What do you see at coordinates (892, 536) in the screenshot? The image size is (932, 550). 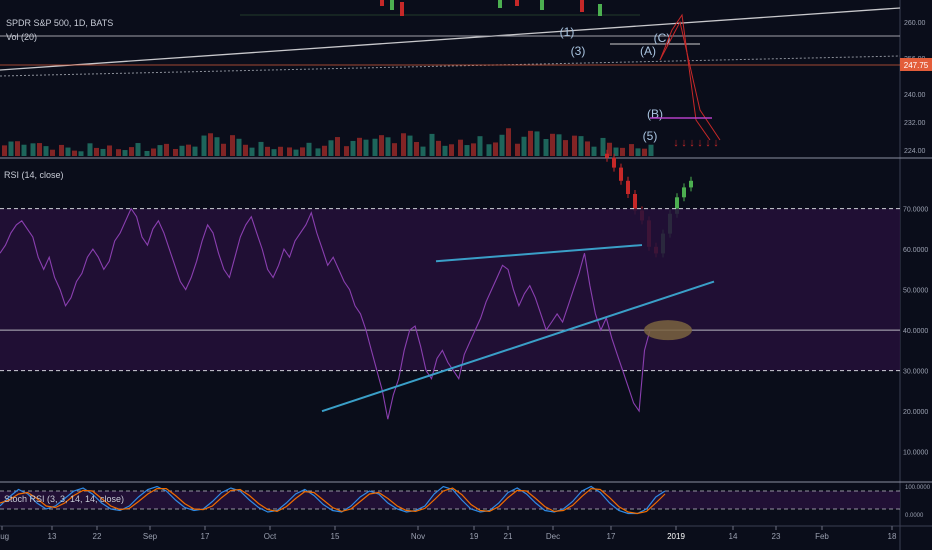 I see `time-tick-label: 18` at bounding box center [892, 536].